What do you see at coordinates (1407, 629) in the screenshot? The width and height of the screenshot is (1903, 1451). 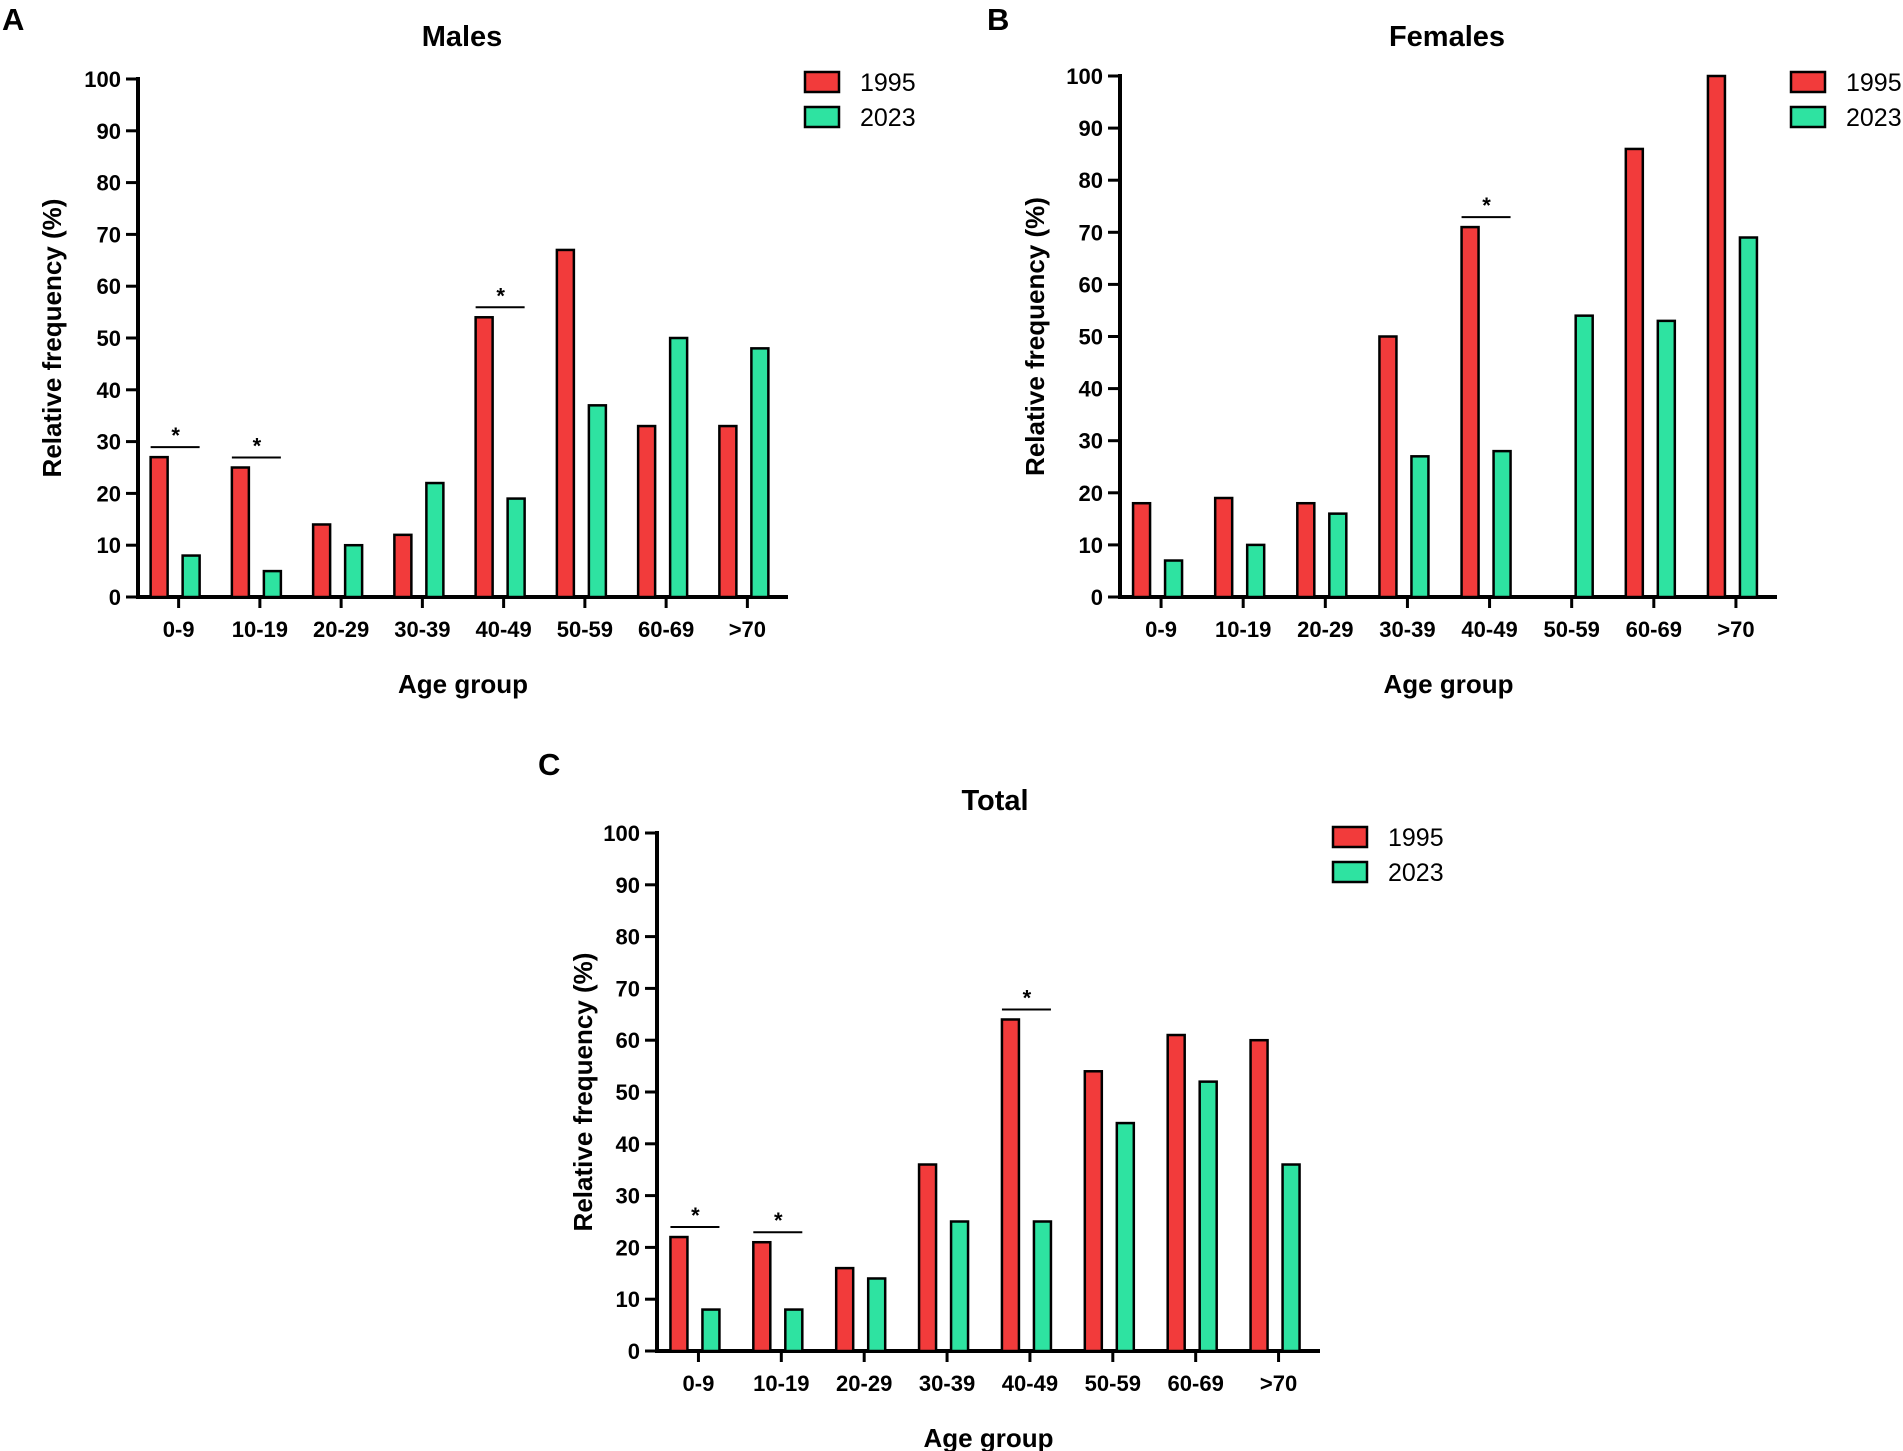 I see `panel-b-x-tick-label: 30-39` at bounding box center [1407, 629].